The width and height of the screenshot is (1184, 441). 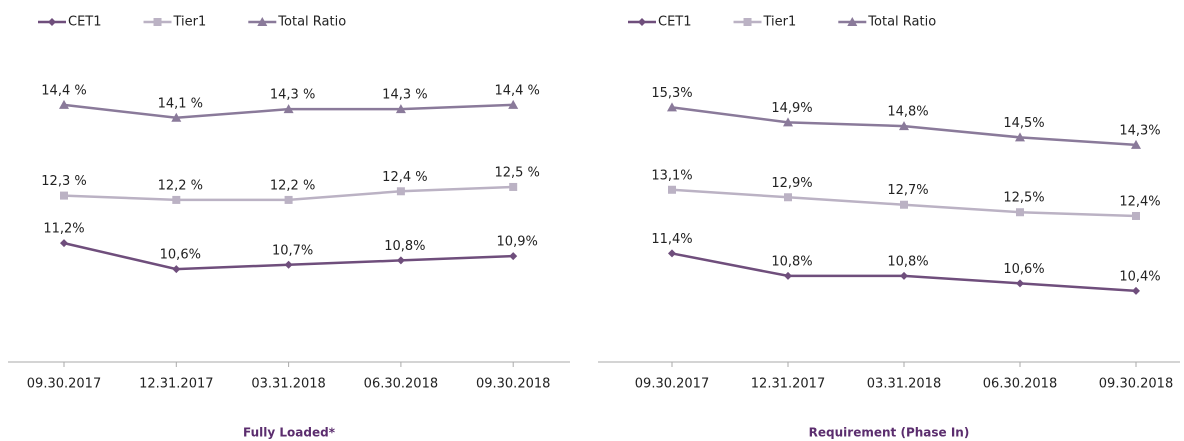 What do you see at coordinates (517, 242) in the screenshot?
I see `data-label: 10,9%` at bounding box center [517, 242].